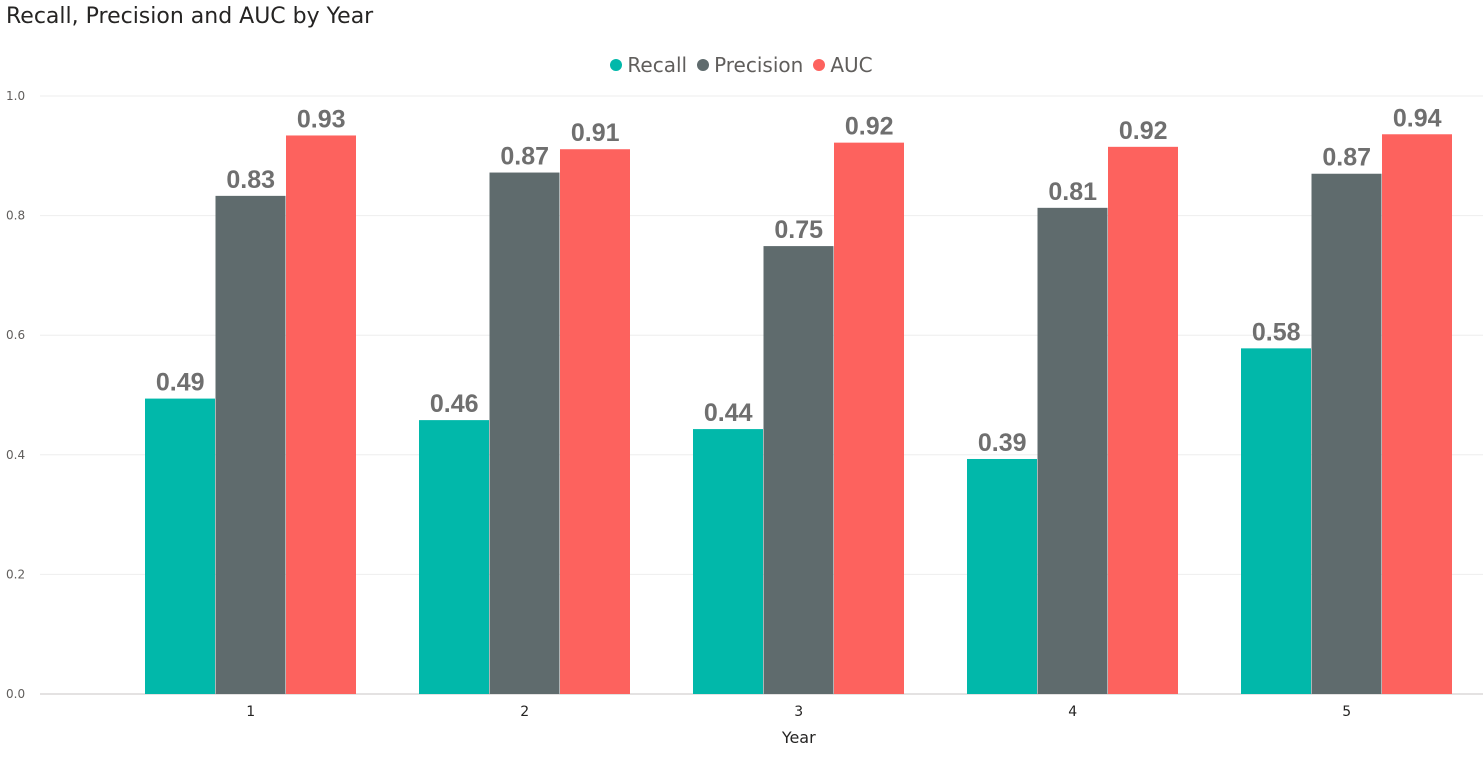 This screenshot has height=764, width=1483. I want to click on data-label: 0.94, so click(1417, 118).